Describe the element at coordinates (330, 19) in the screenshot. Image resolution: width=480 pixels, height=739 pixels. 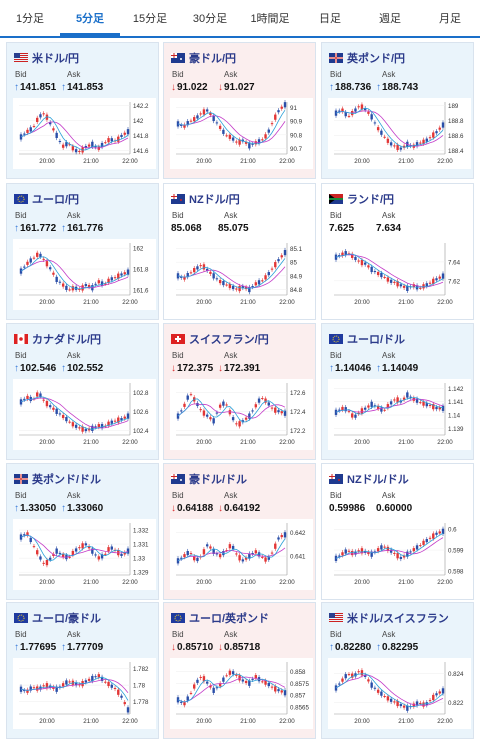
I see `tab-5: 日足` at that location.